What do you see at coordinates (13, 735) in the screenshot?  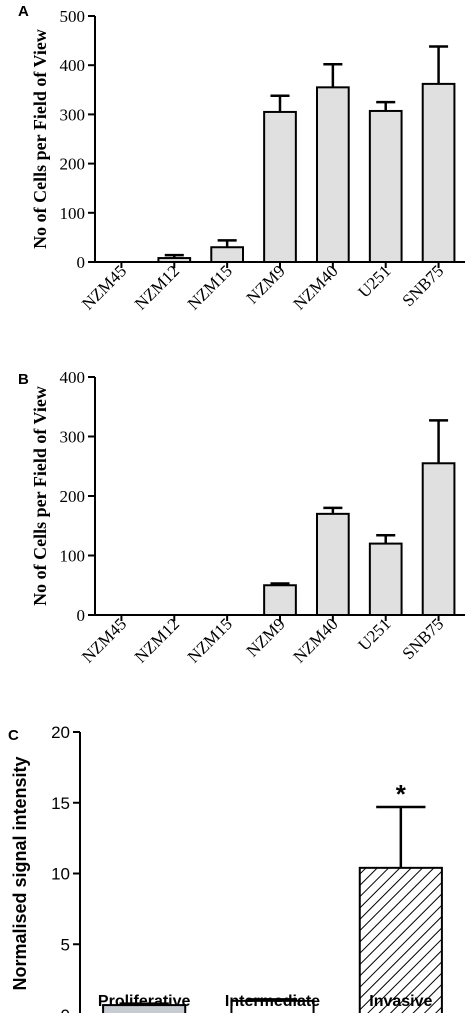 I see `panel-label-C: C` at bounding box center [13, 735].